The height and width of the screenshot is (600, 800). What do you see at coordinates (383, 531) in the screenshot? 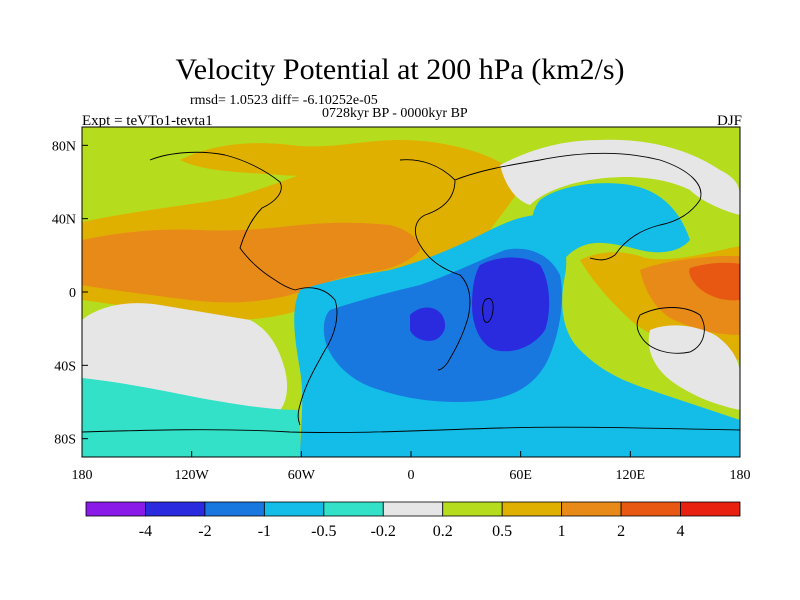
I see `colorbar-label: -0.2` at bounding box center [383, 531].